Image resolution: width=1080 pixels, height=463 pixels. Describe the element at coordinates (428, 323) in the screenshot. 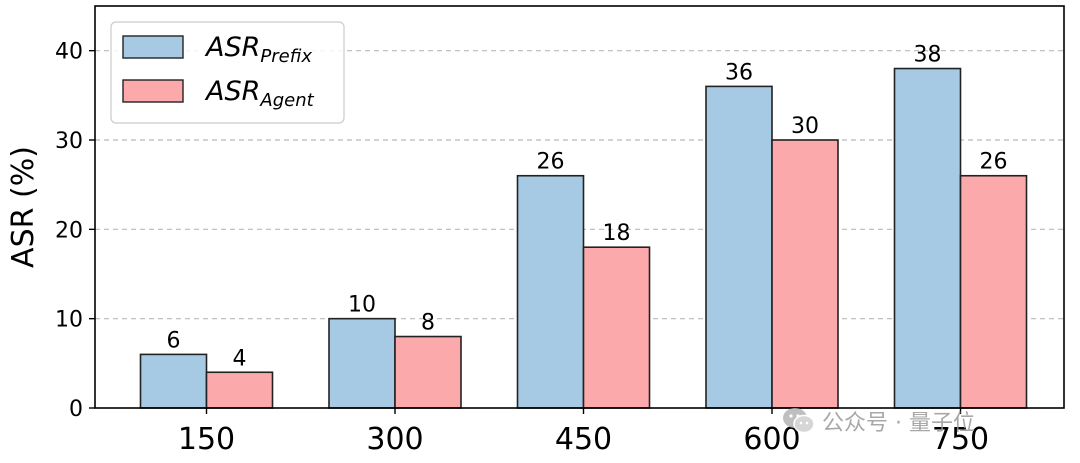

I see `bar-value-label: 8` at that location.